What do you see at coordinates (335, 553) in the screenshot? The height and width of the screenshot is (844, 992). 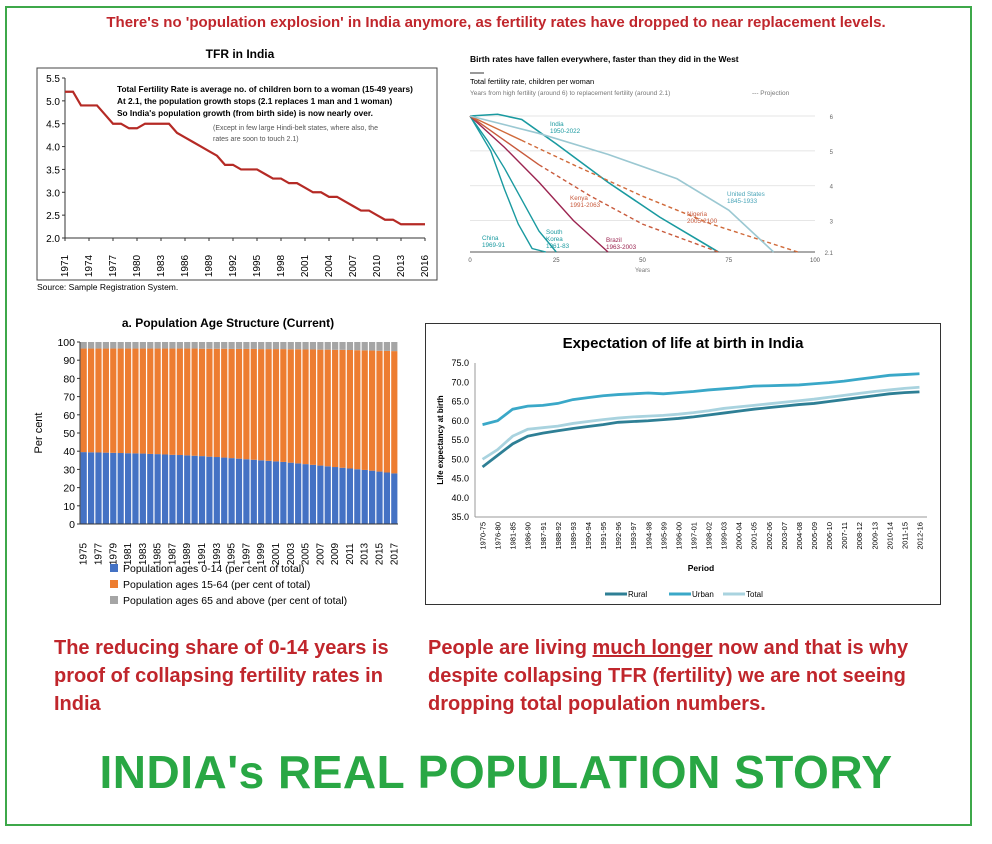 I see `x-tick-label: 2009` at bounding box center [335, 553].